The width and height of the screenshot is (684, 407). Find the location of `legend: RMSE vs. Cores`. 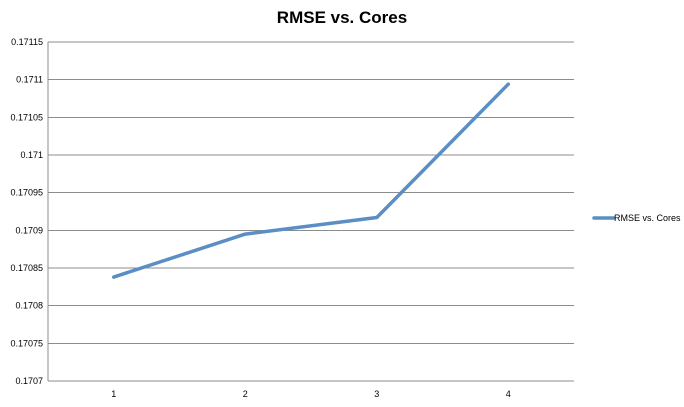

legend: RMSE vs. Cores is located at coordinates (636, 218).